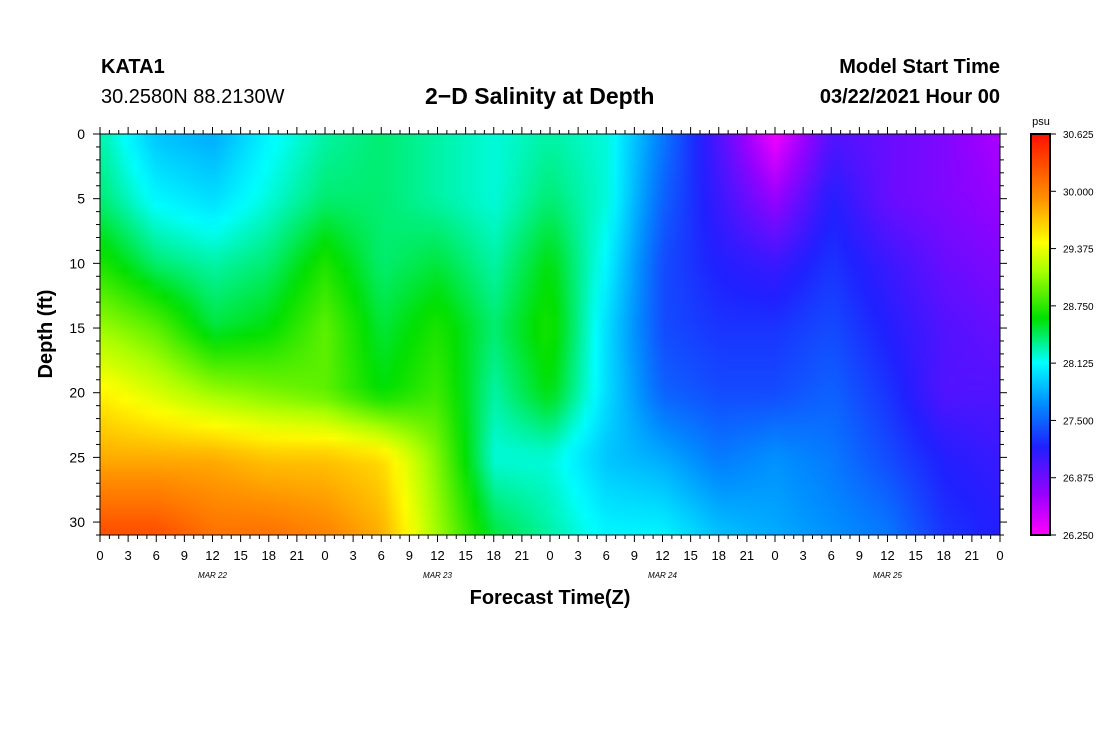 Image resolution: width=1100 pixels, height=750 pixels. I want to click on chart-title: 2−D Salinity at Depth, so click(540, 96).